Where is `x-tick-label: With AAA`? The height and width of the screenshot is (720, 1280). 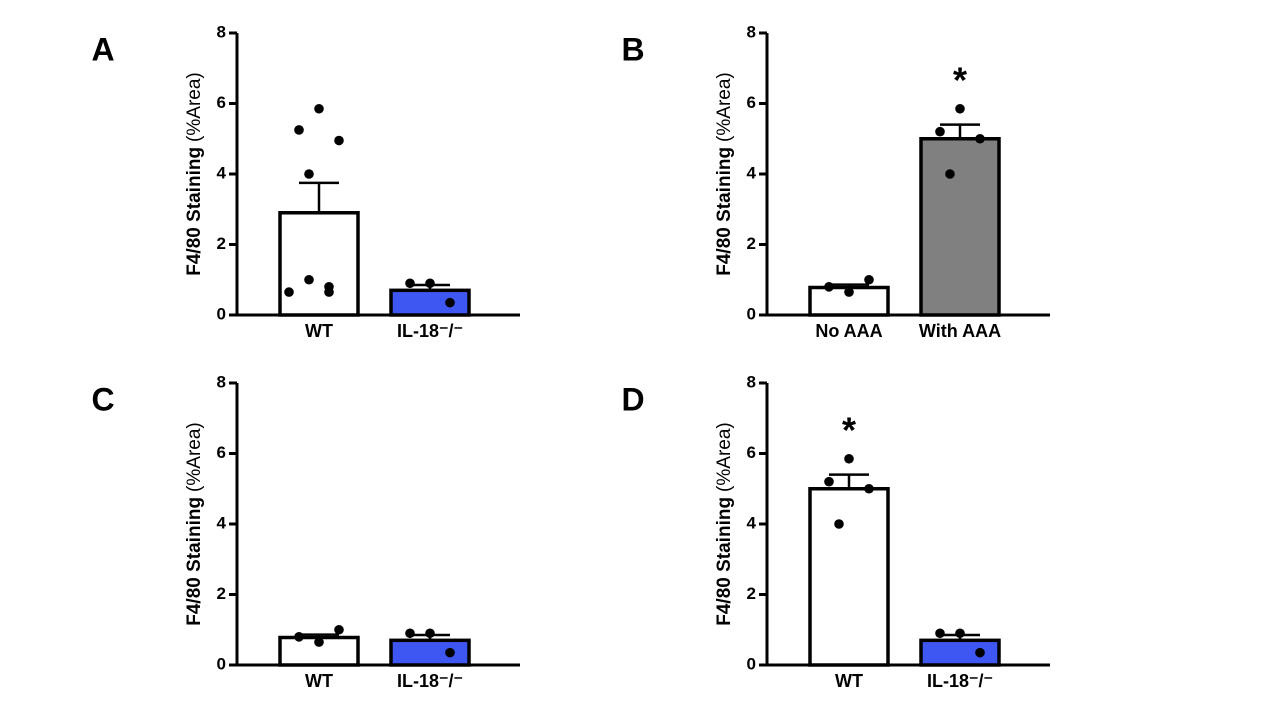
x-tick-label: With AAA is located at coordinates (960, 331).